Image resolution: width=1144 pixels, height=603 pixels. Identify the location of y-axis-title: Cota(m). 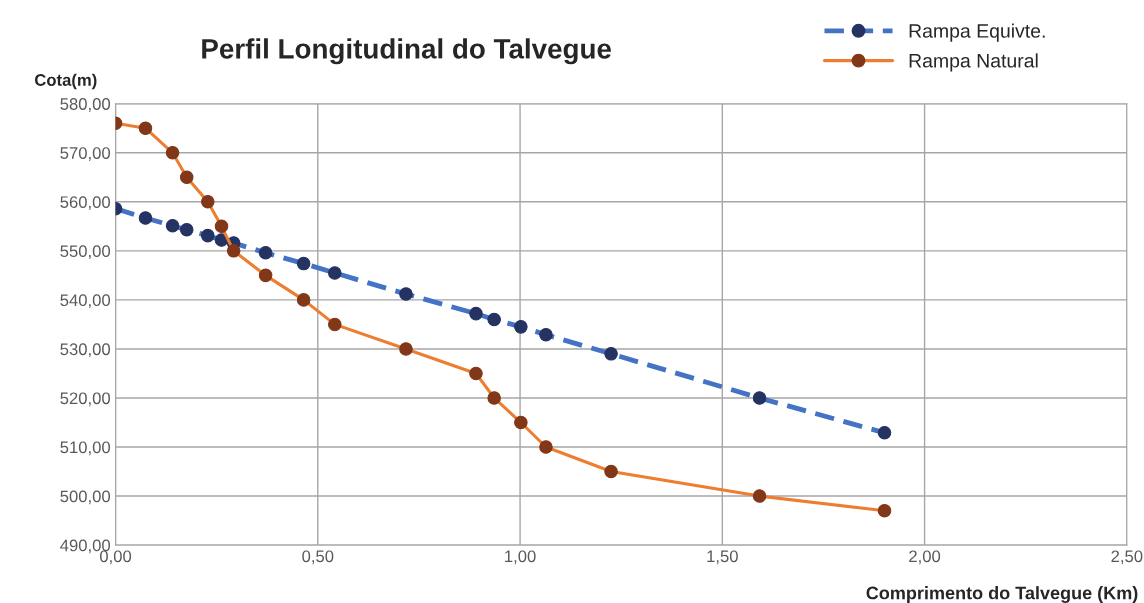
(66, 81).